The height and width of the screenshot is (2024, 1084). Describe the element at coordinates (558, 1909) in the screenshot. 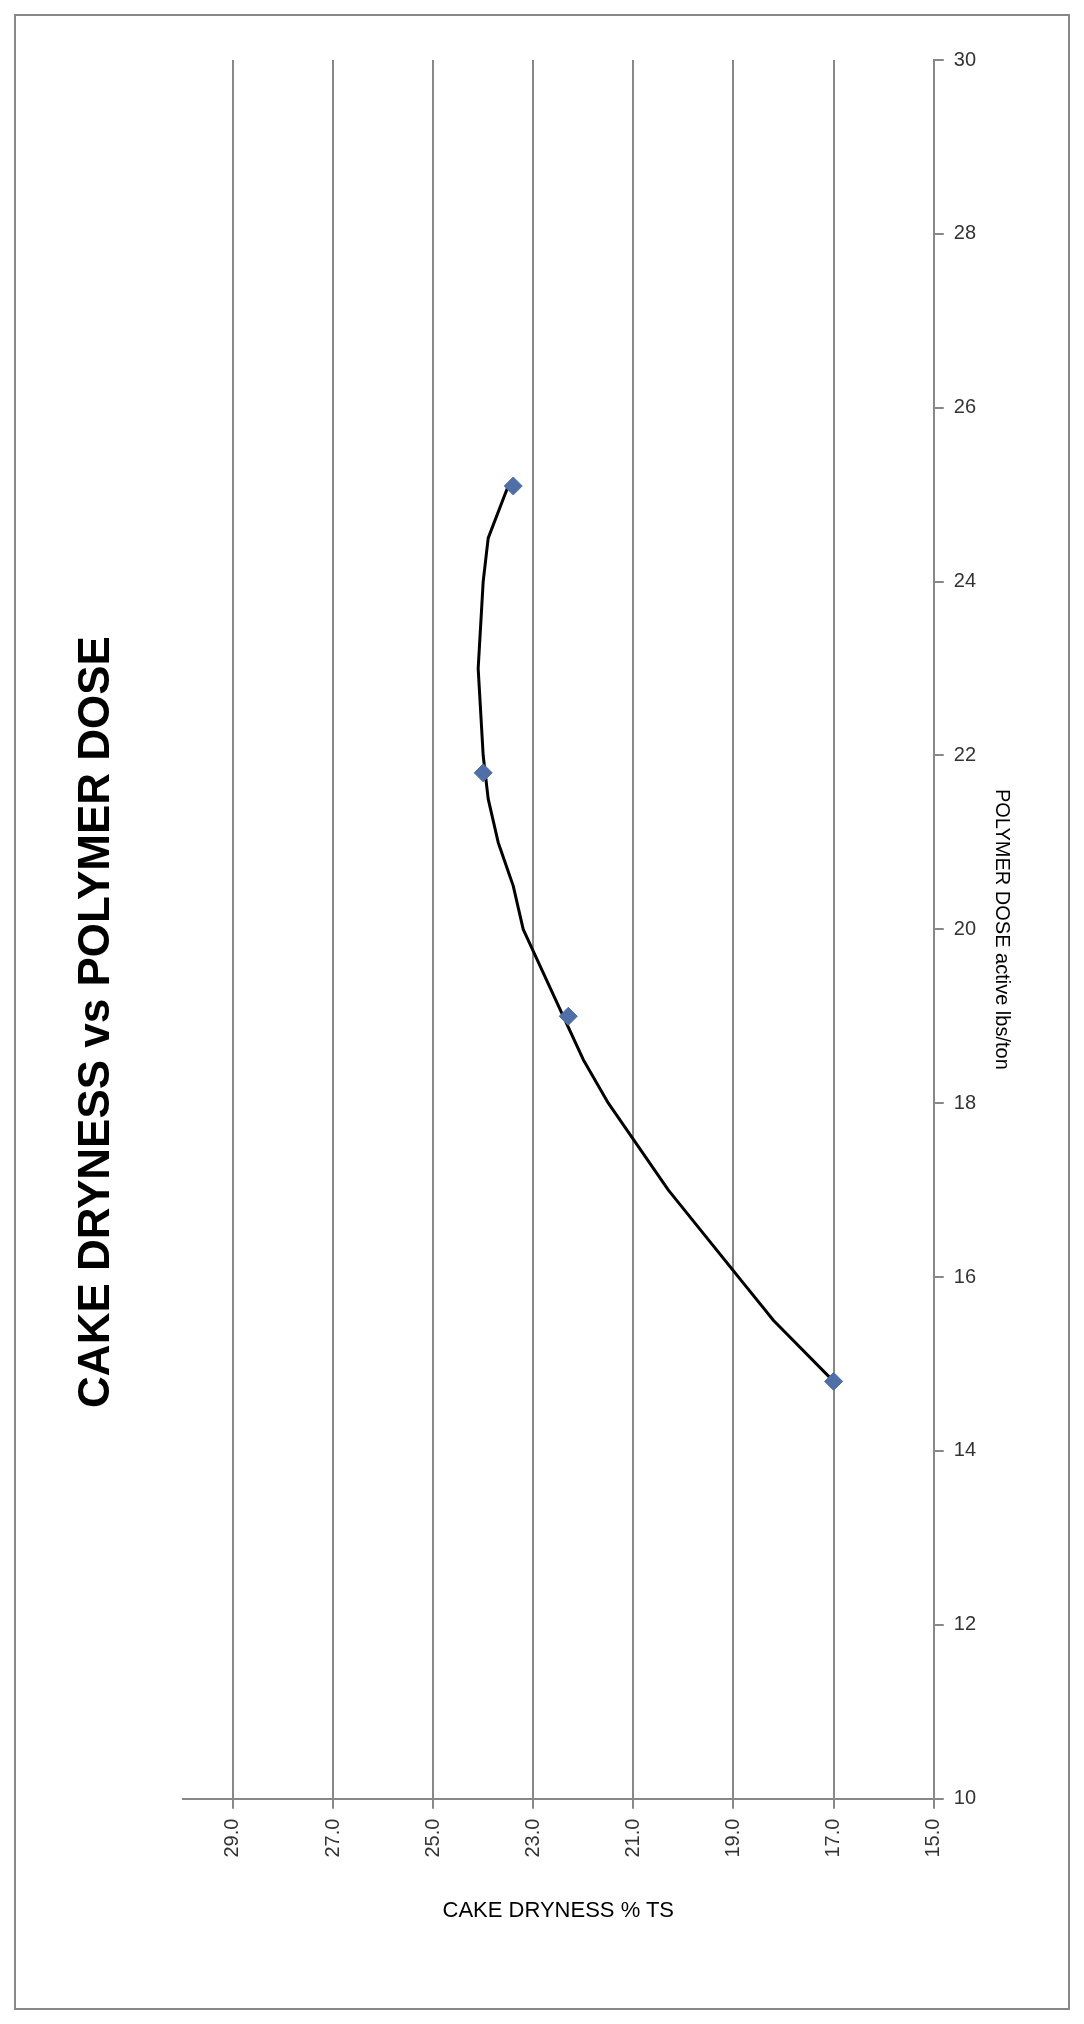

I see `x-axis-title: CAKE DRYNESS % TS` at that location.